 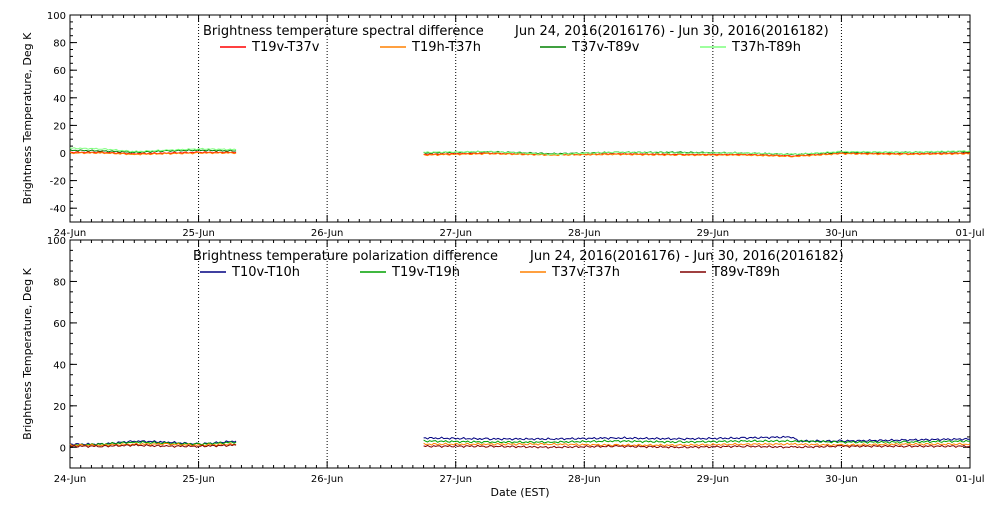 I want to click on legend-label: T89v-T89h, so click(x=745, y=272).